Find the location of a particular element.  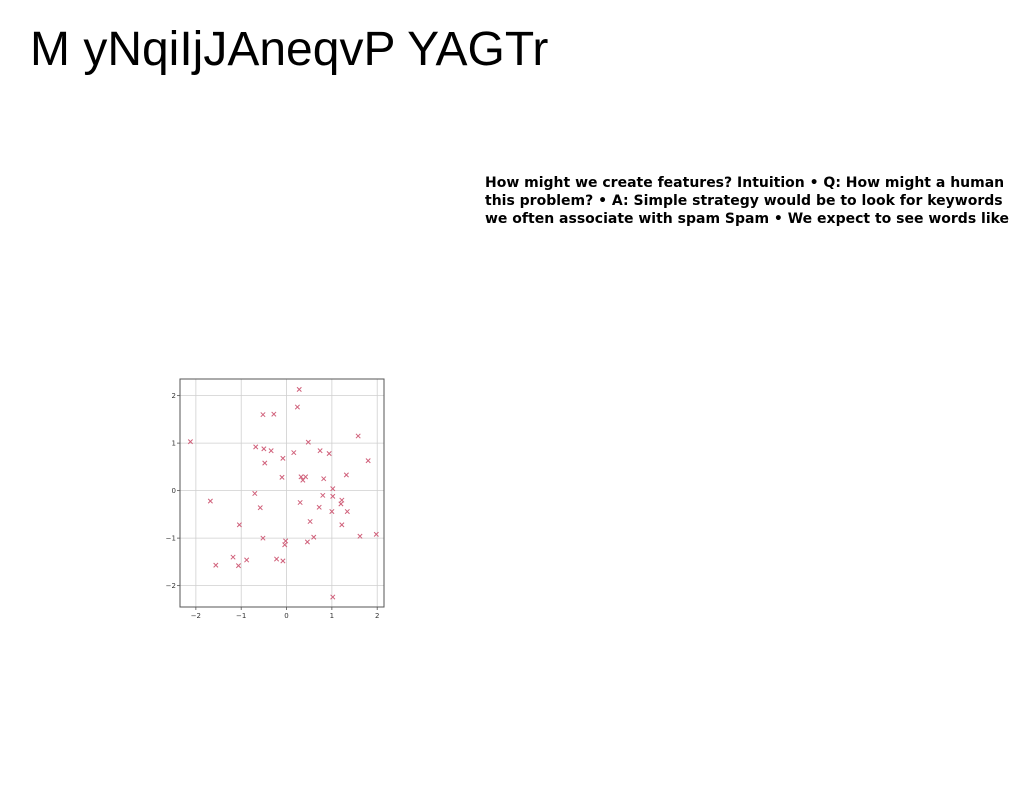

y-tick-label: 0 is located at coordinates (174, 491).